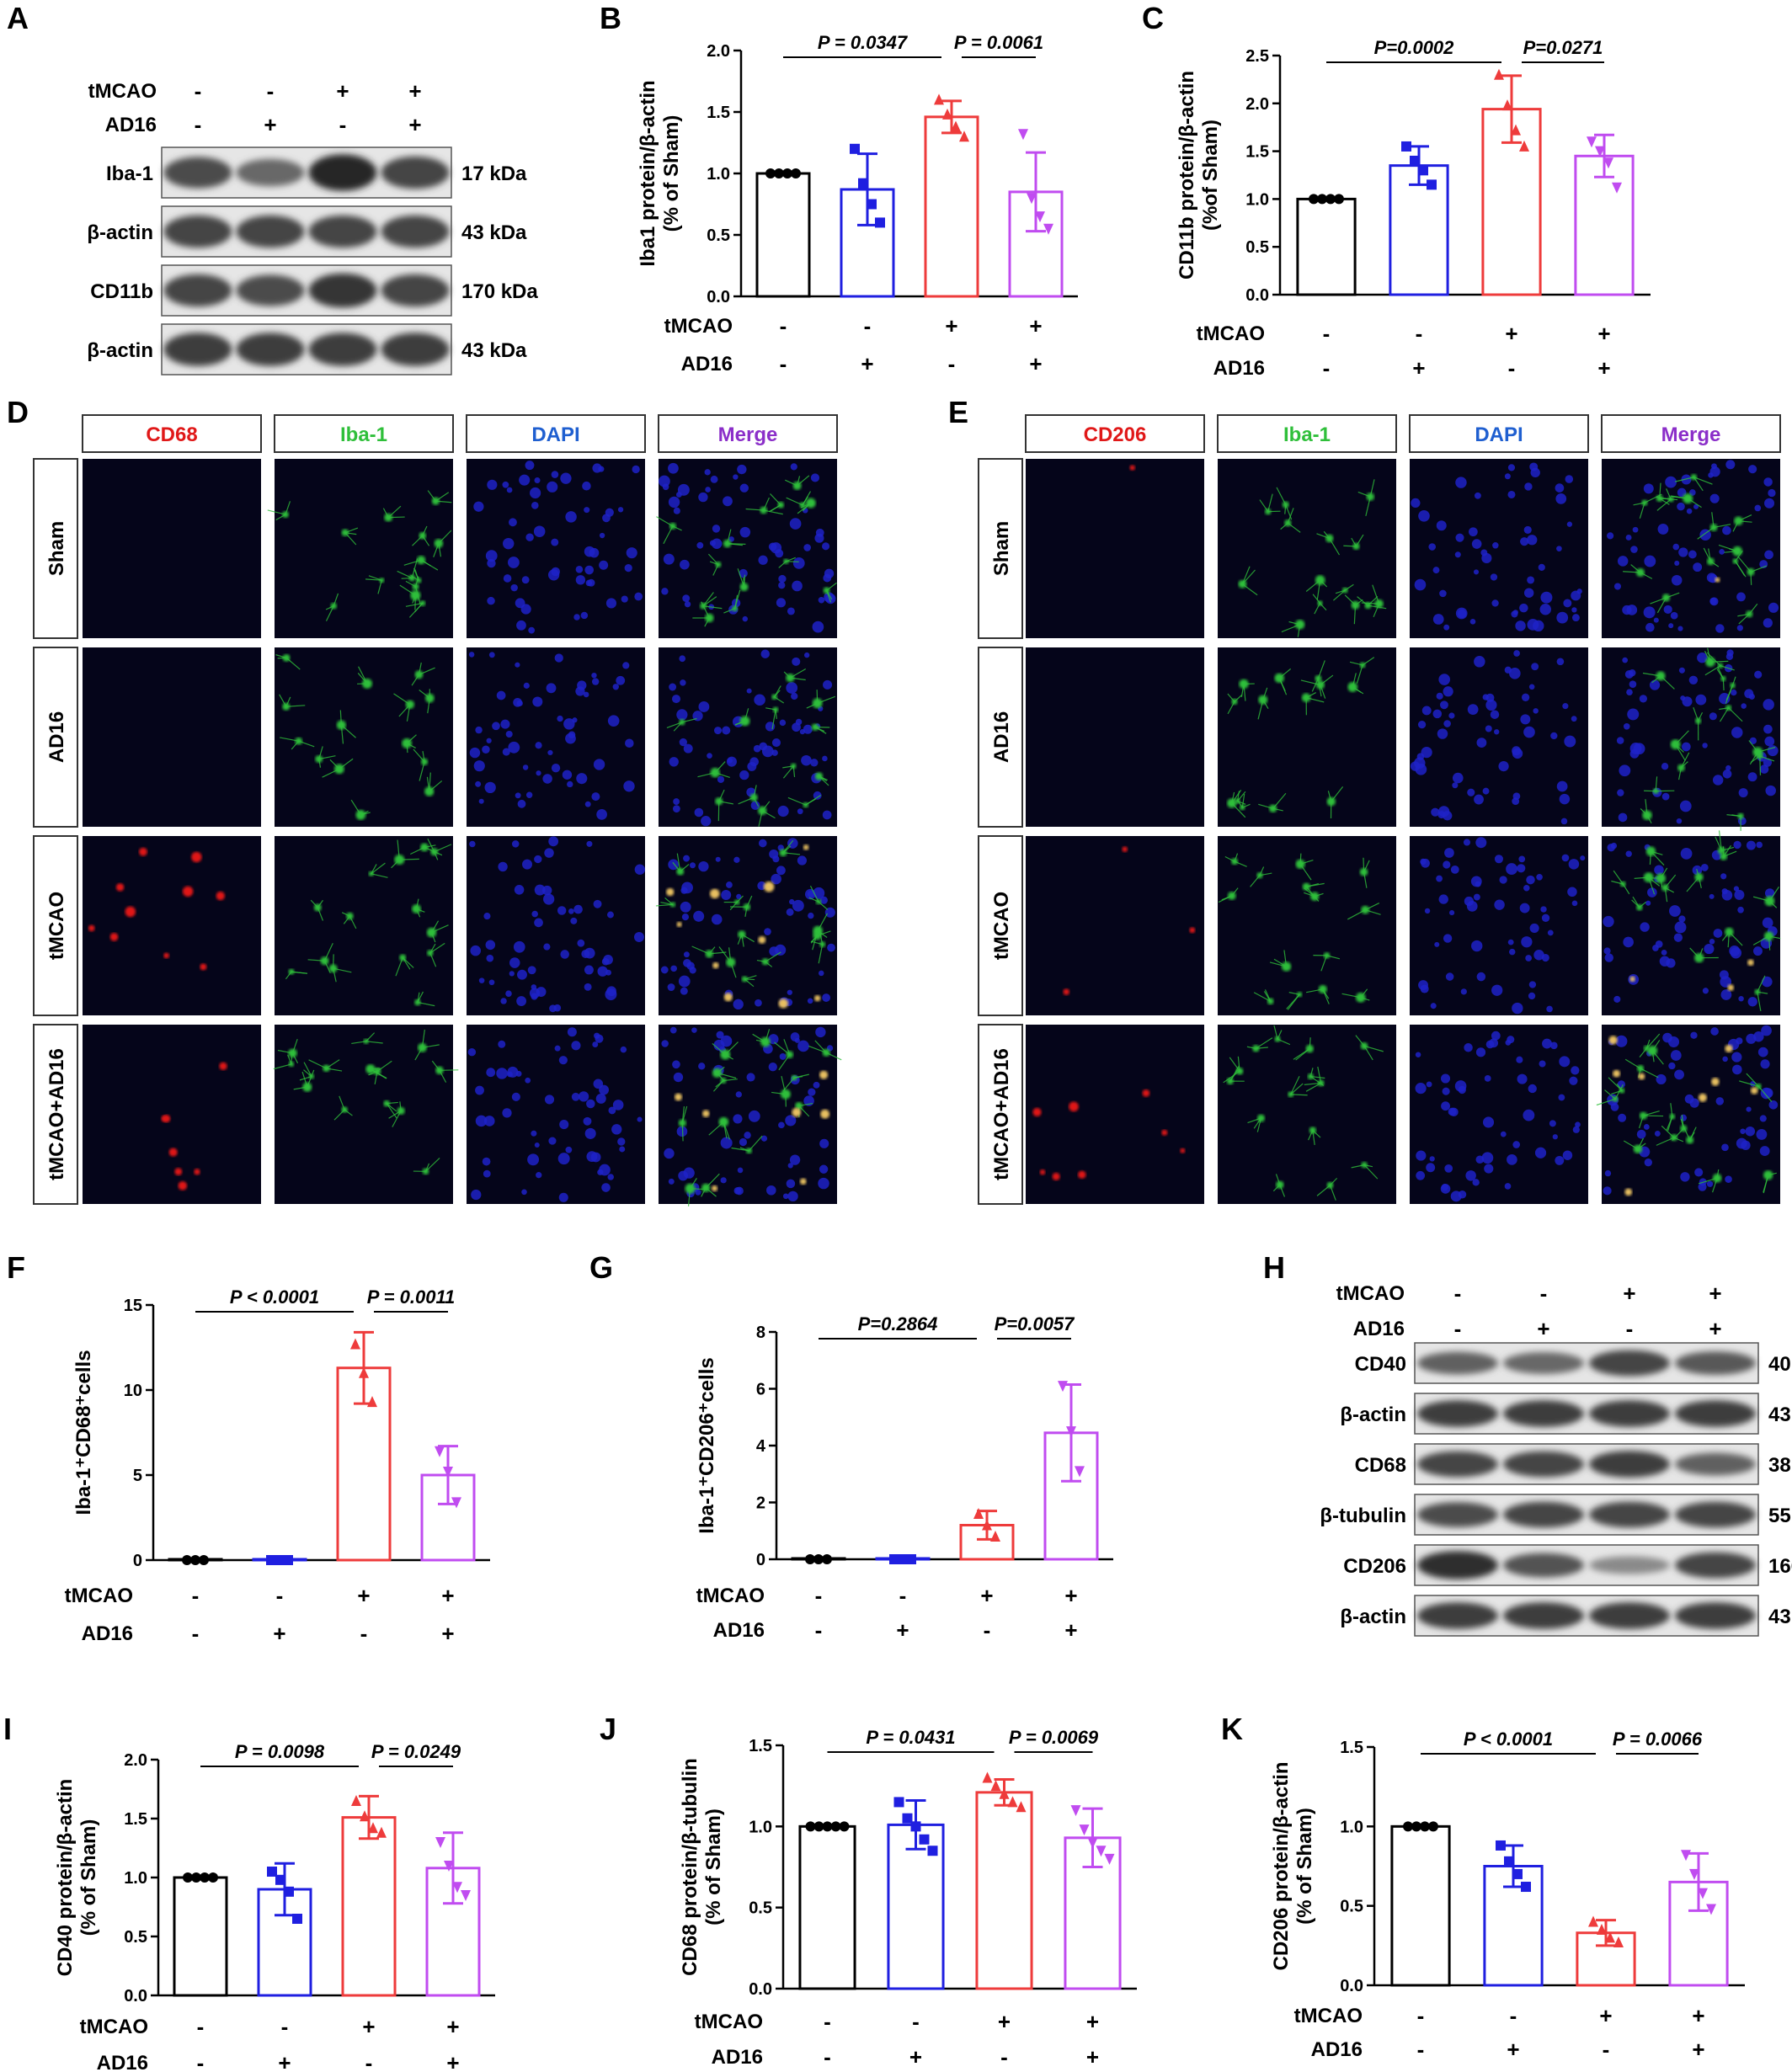 This screenshot has height=2072, width=1792. What do you see at coordinates (556, 548) in the screenshot?
I see `ihc-image-tile` at bounding box center [556, 548].